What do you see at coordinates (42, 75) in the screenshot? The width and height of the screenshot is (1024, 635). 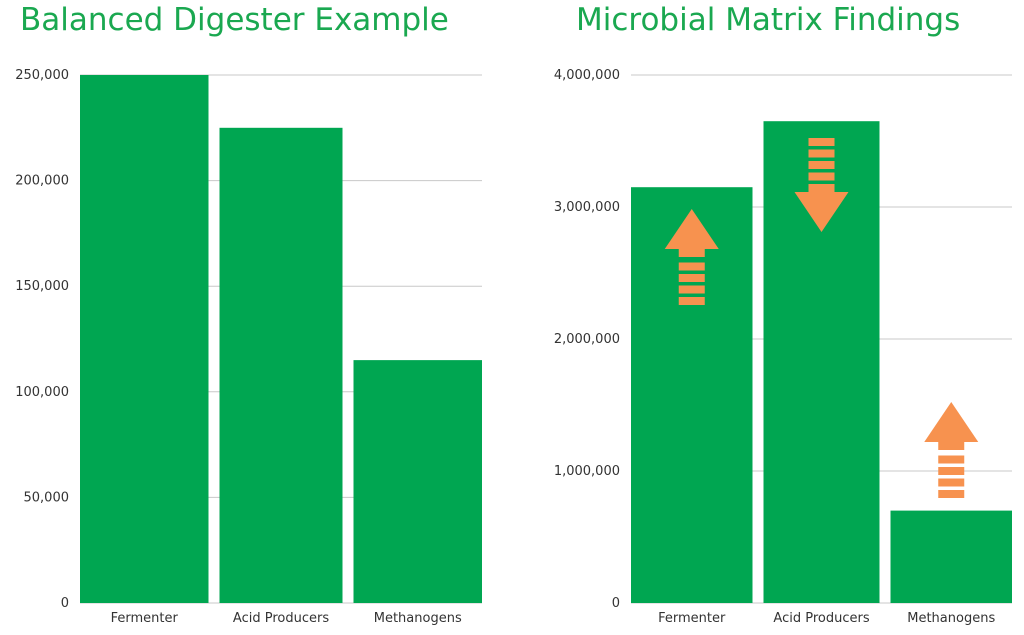 I see `y-tick-label: 250,000` at bounding box center [42, 75].